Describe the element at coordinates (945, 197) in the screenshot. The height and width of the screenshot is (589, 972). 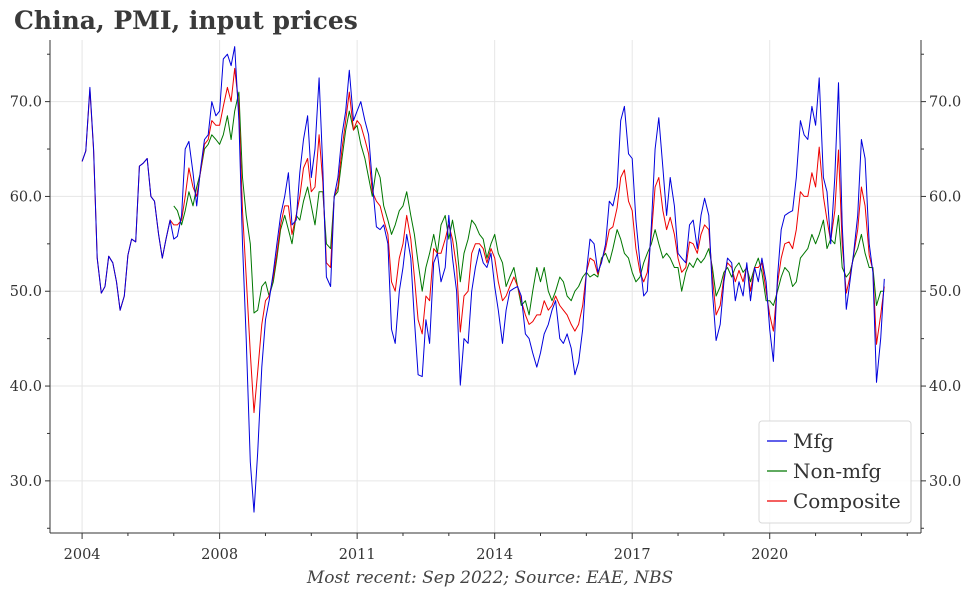
I see `y-tick-label-right: 60.0` at that location.